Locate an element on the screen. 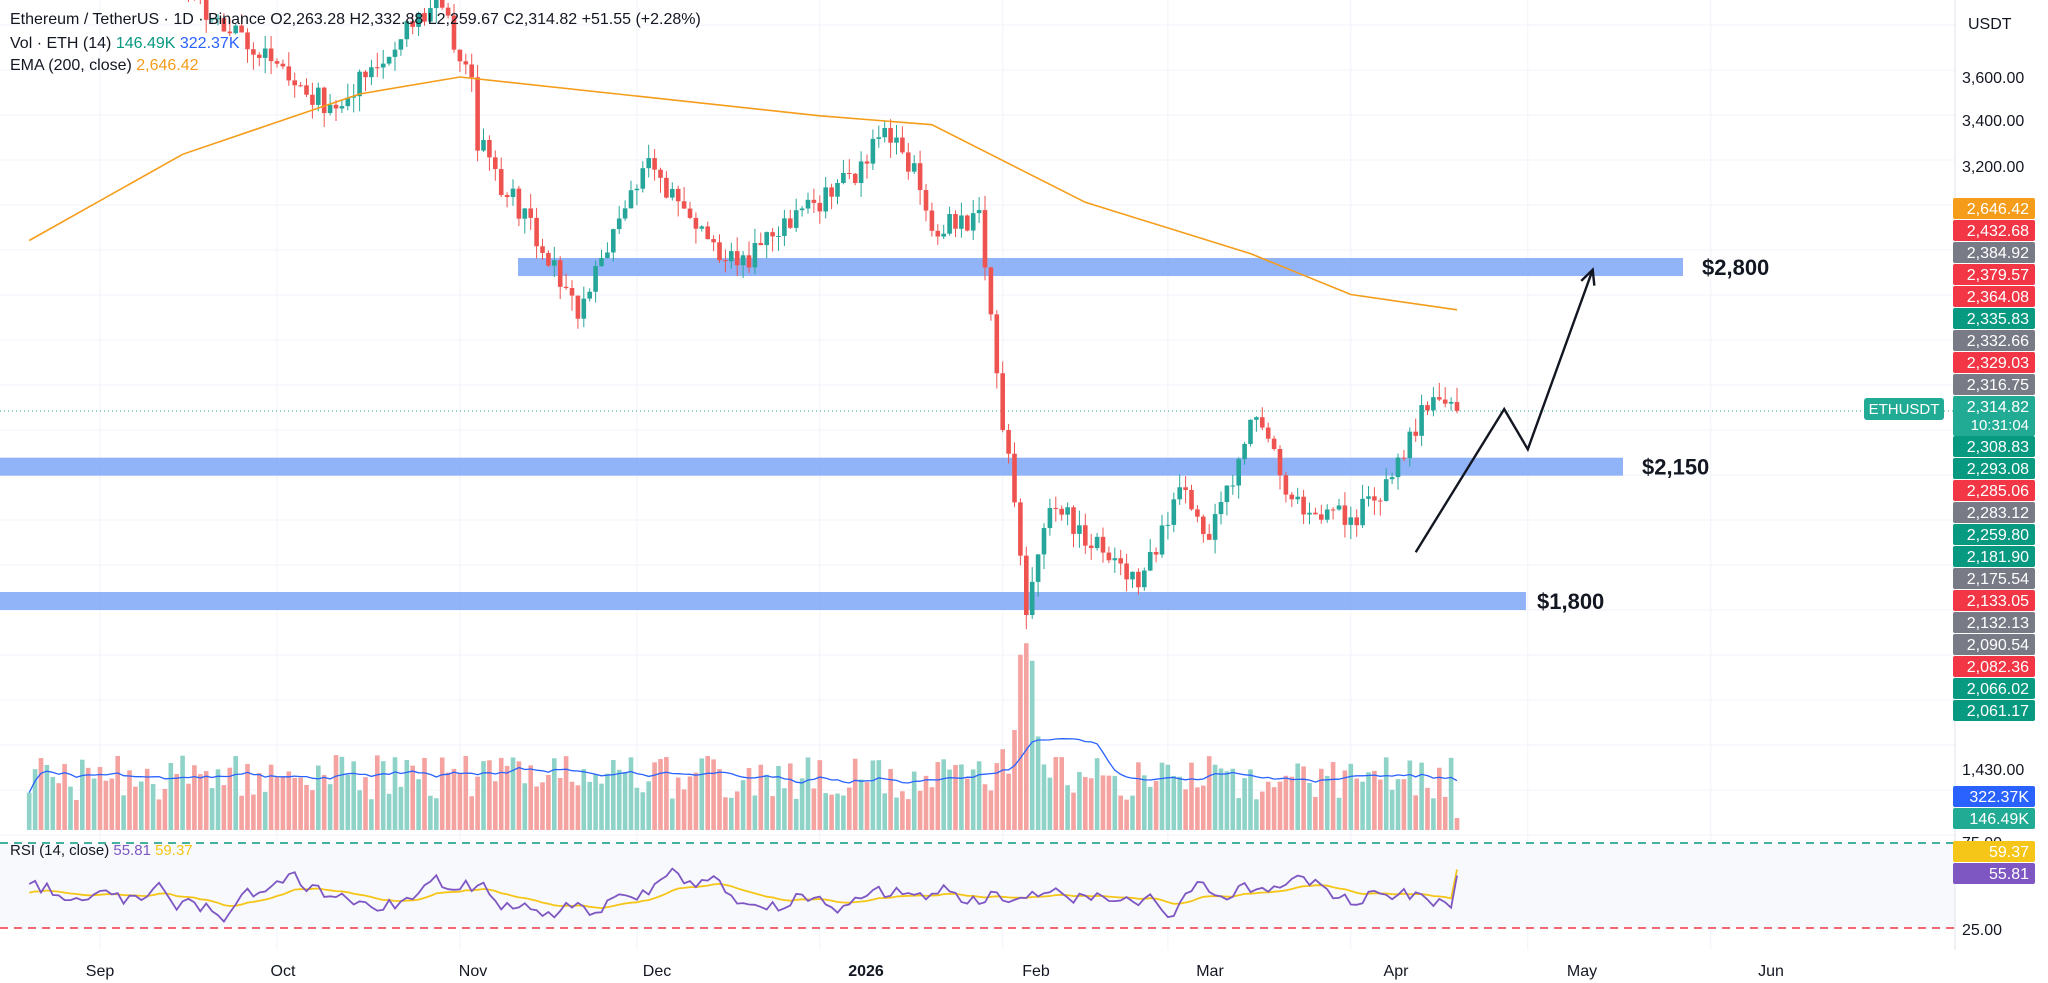 The image size is (2048, 983). time-label: Apr is located at coordinates (1397, 971).